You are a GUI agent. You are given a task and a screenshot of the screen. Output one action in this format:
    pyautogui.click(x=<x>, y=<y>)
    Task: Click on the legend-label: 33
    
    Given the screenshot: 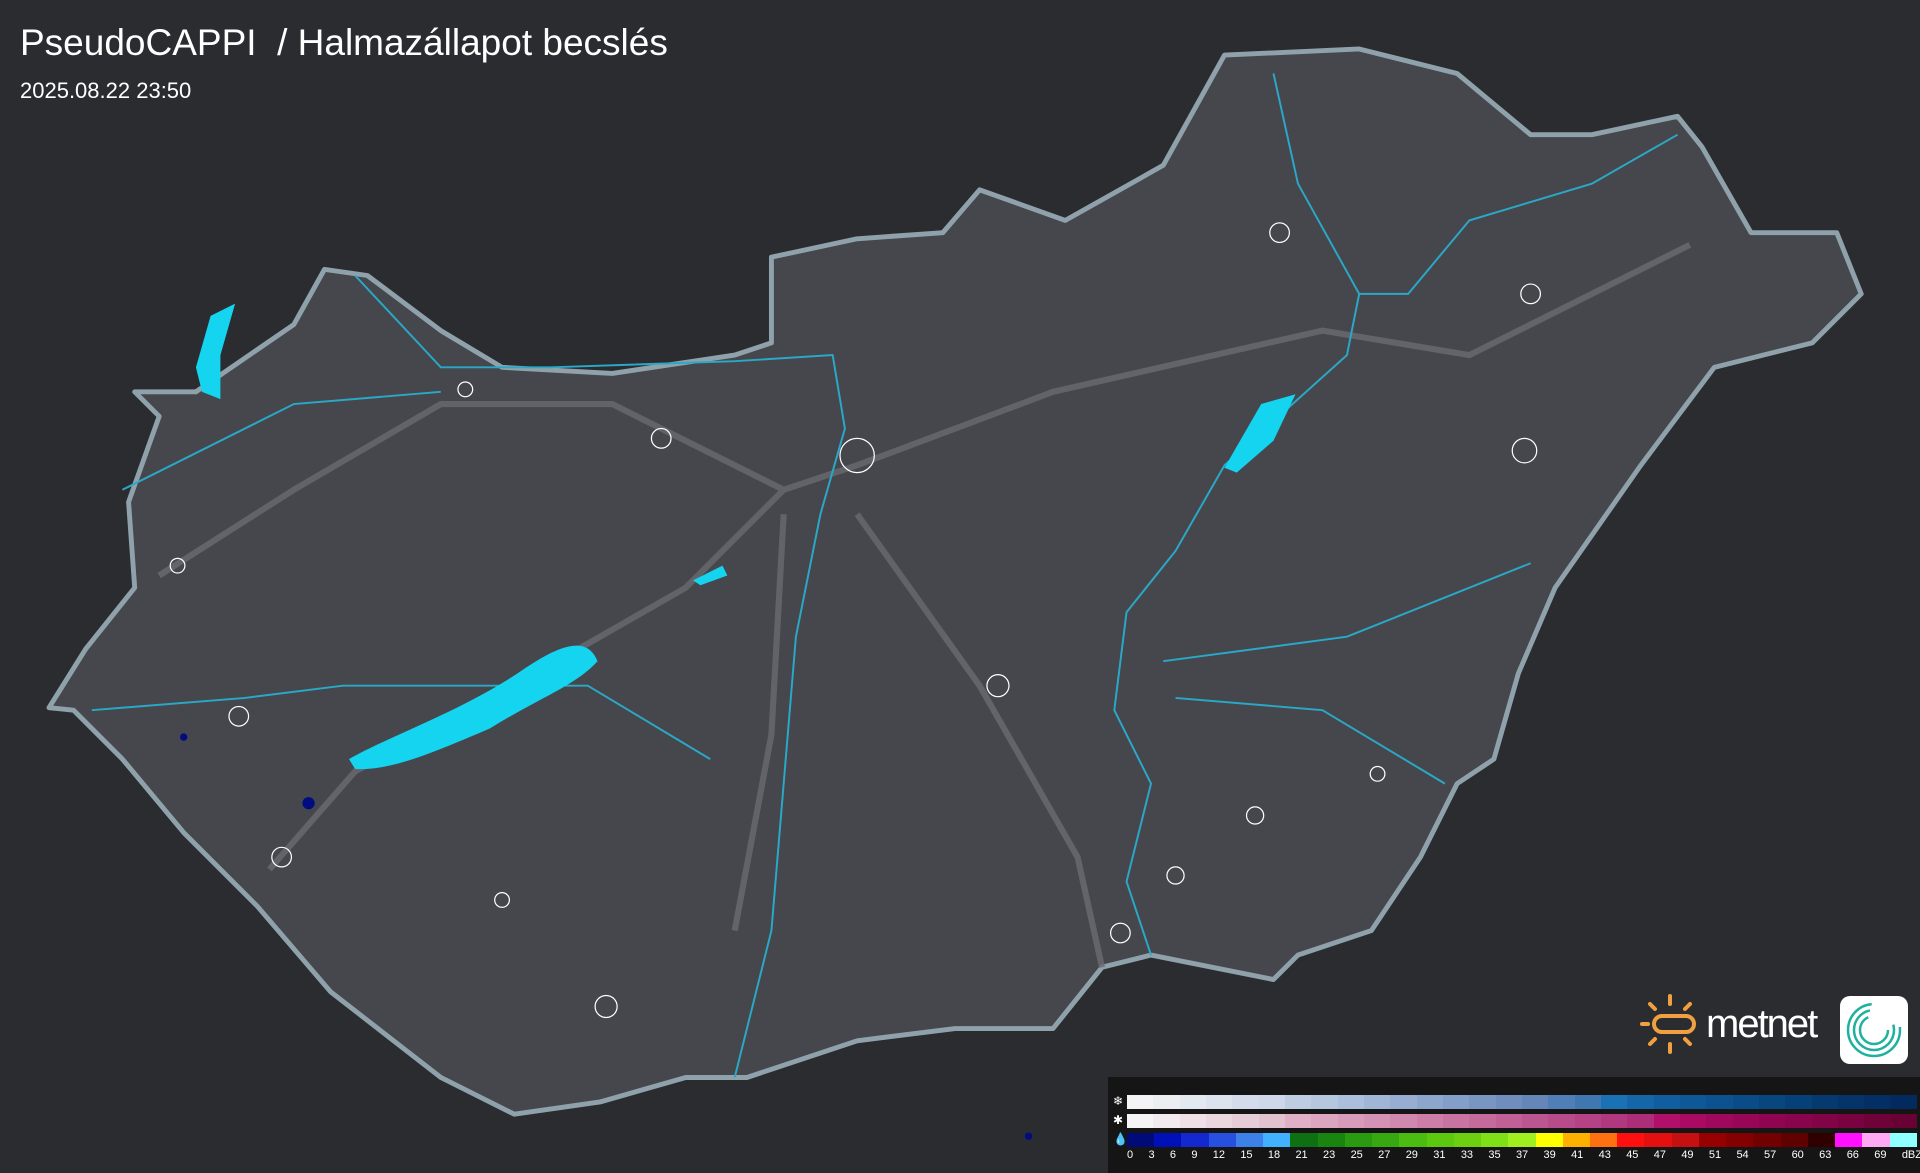 What is the action you would take?
    pyautogui.click(x=1467, y=1155)
    